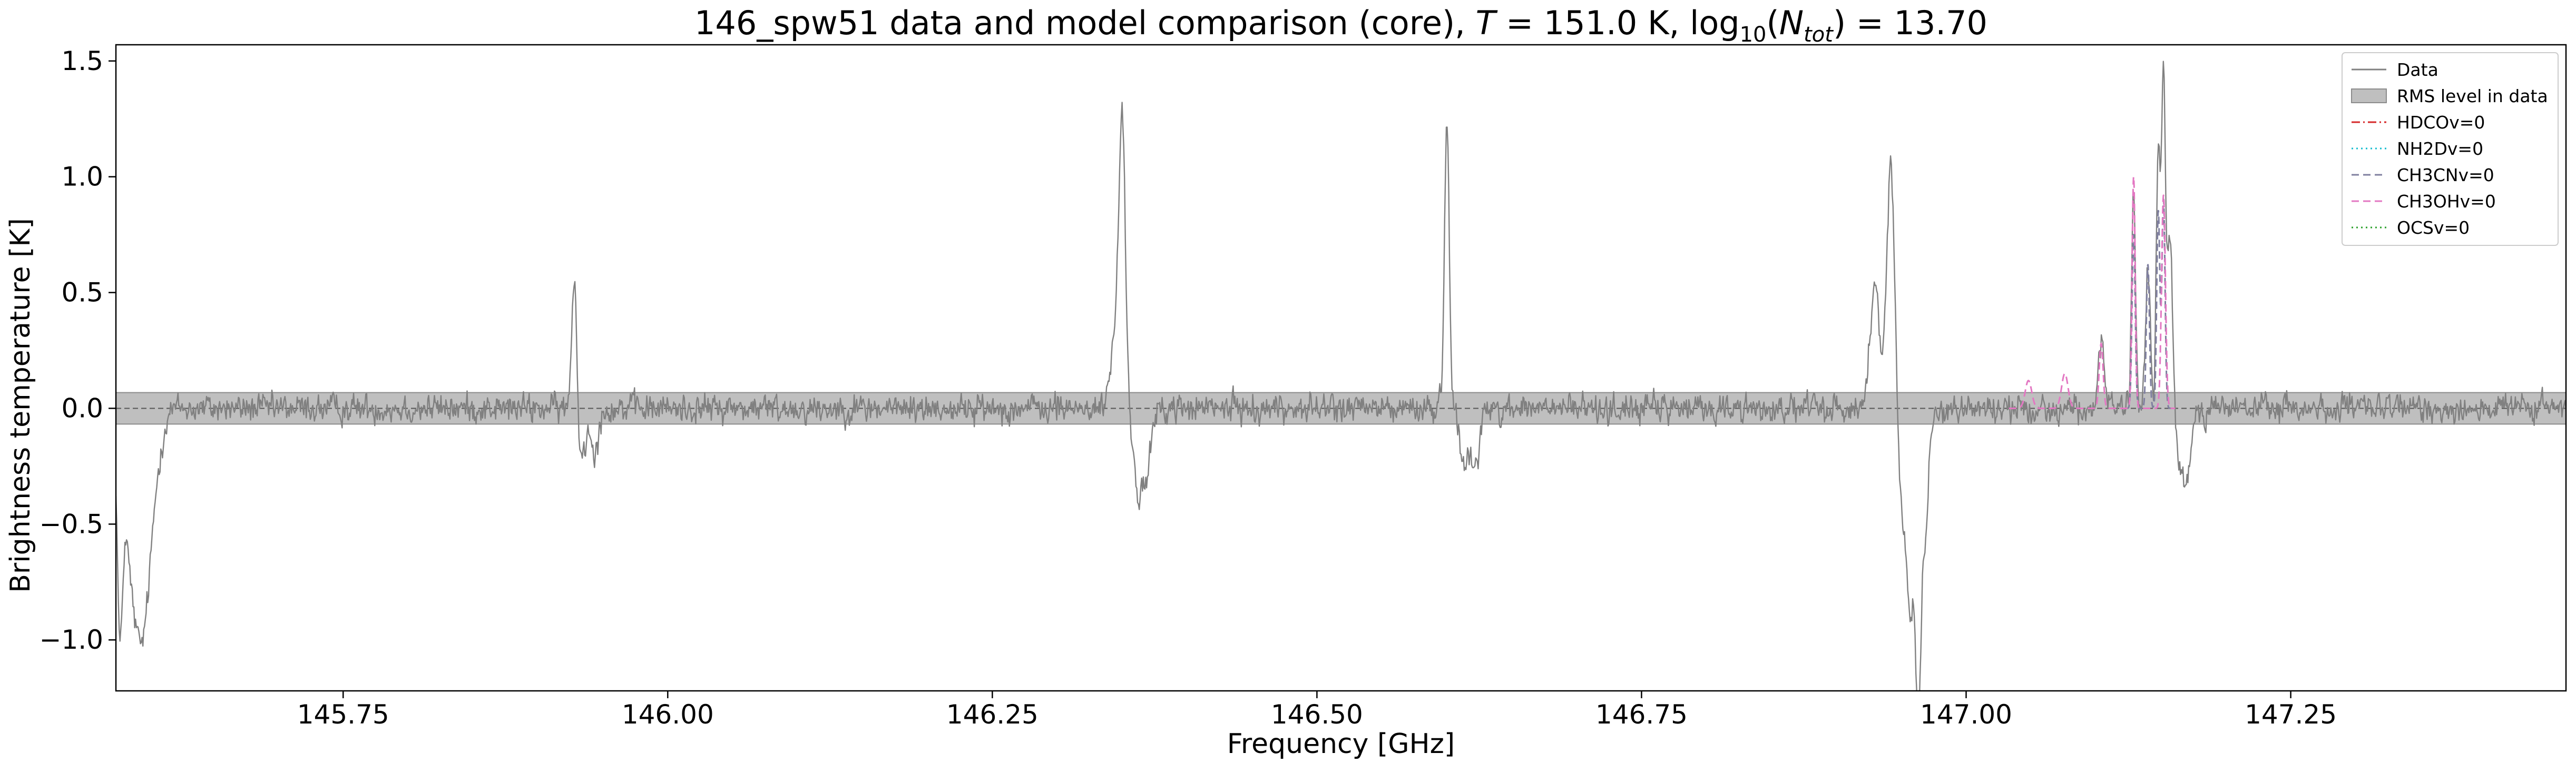  What do you see at coordinates (71, 640) in the screenshot?
I see `y-tick-label: −1.0` at bounding box center [71, 640].